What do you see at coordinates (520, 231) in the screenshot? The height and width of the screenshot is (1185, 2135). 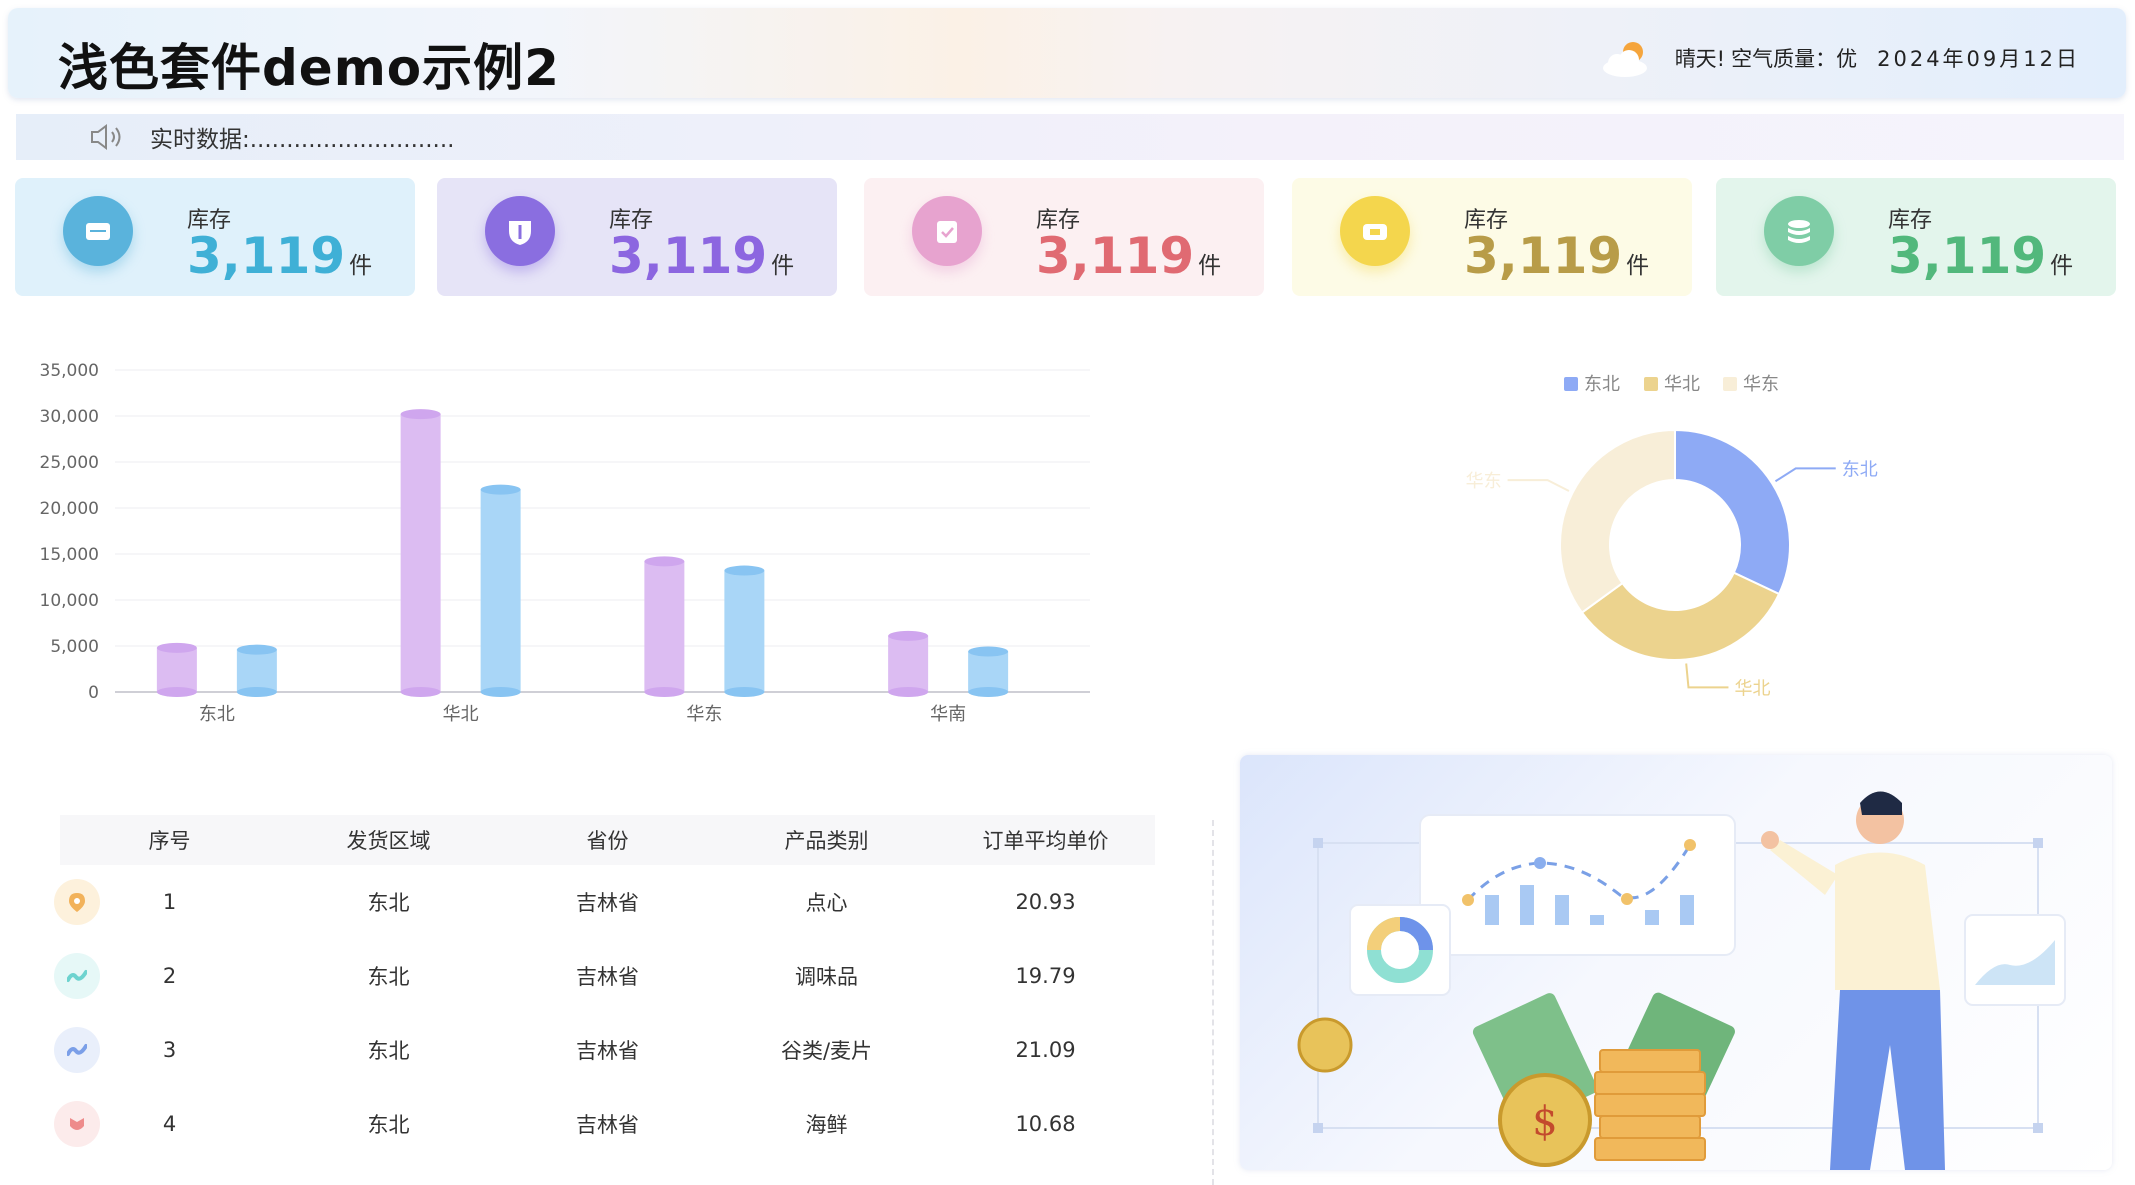 I see `shield-icon` at bounding box center [520, 231].